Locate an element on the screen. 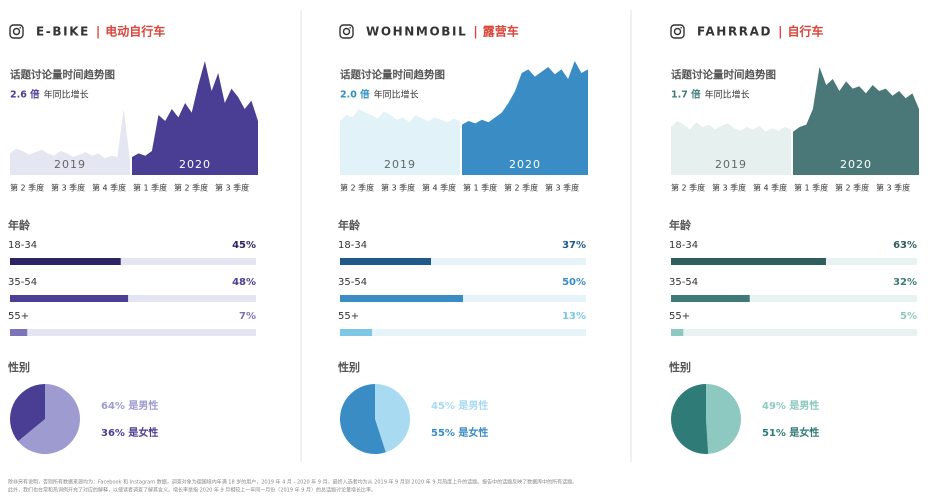  growth: 1.7 倍 is located at coordinates (686, 95).